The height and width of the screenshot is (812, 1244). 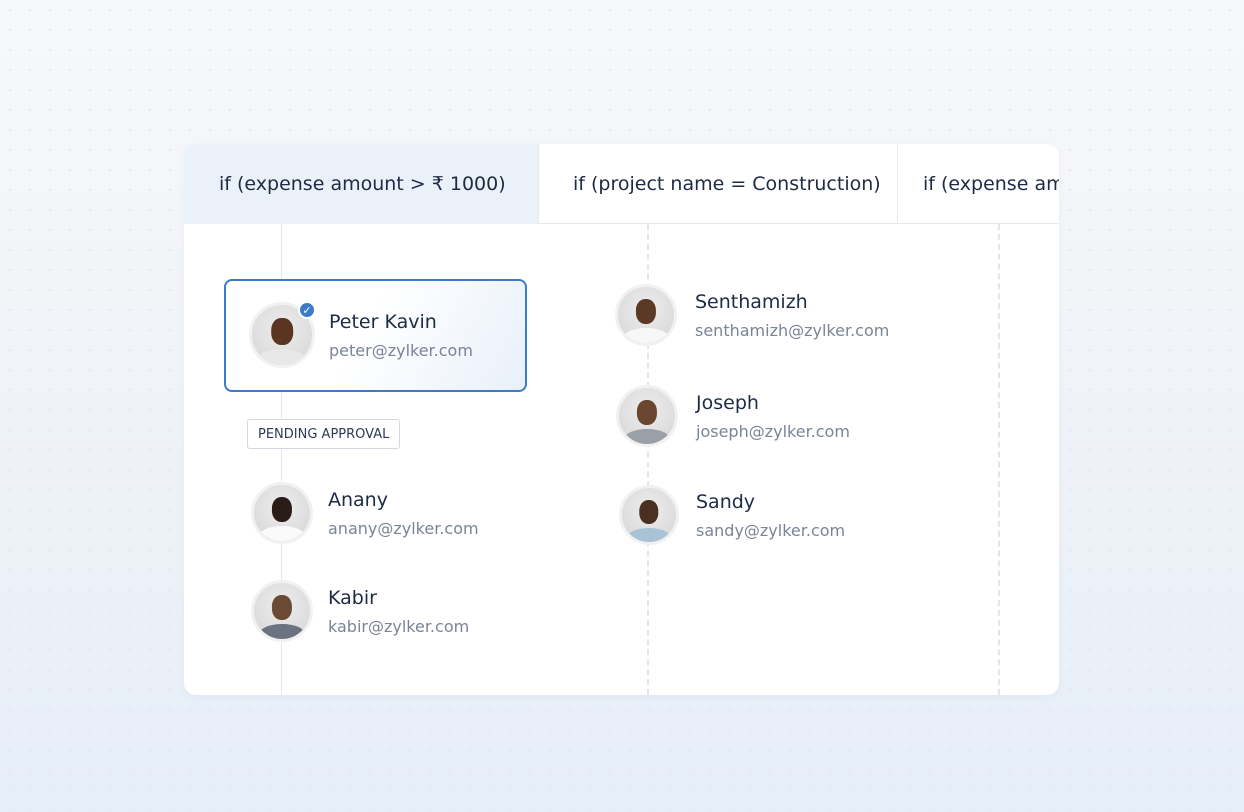 What do you see at coordinates (991, 184) in the screenshot?
I see `tab-label: if (expense amount` at bounding box center [991, 184].